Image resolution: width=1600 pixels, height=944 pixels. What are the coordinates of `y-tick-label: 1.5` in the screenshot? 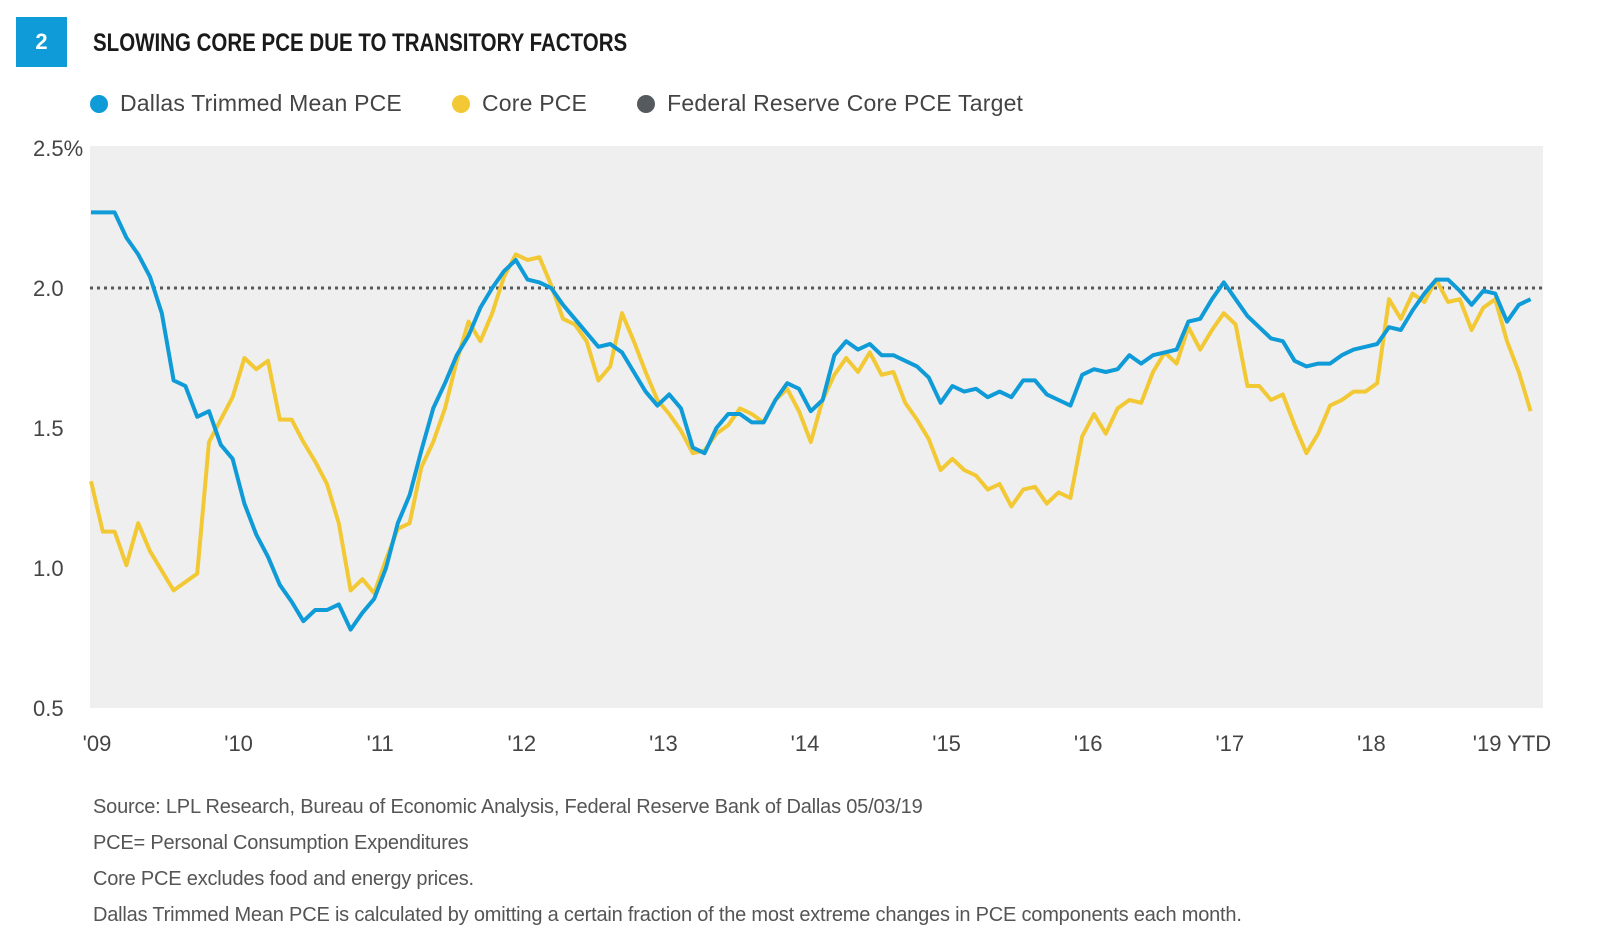 It's located at (48, 428).